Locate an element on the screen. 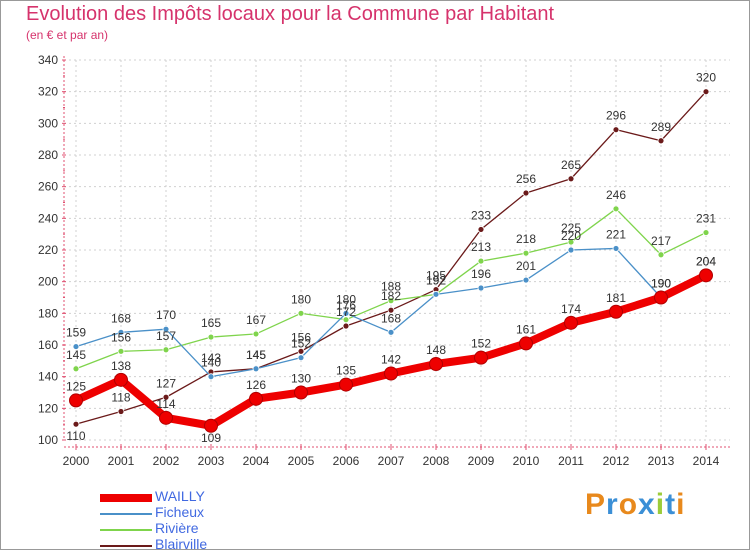 The width and height of the screenshot is (750, 553). data-label: 110 is located at coordinates (75, 436).